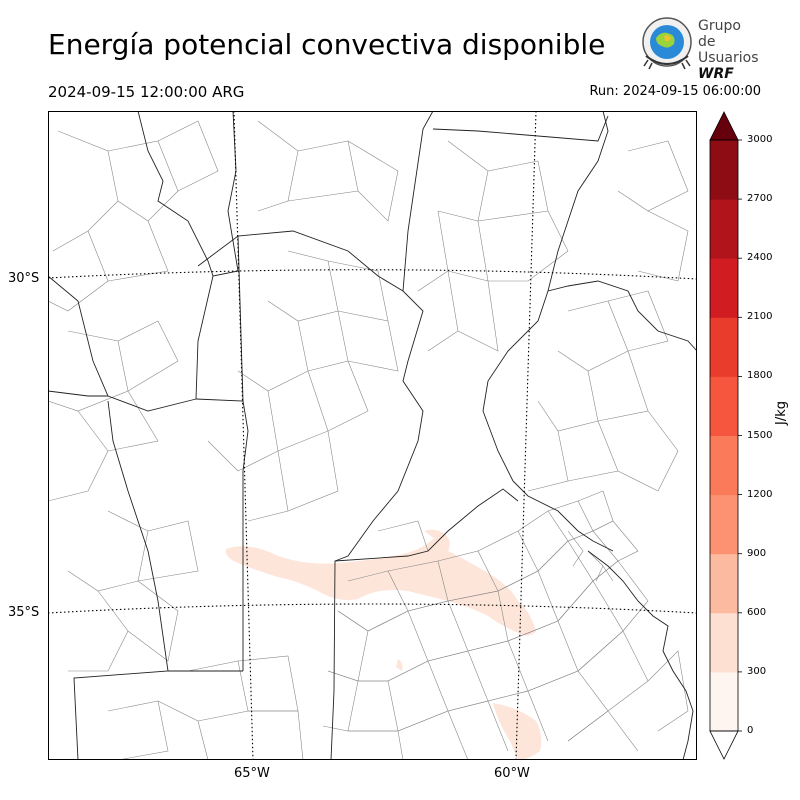 Image resolution: width=800 pixels, height=800 pixels. I want to click on colorbar-tick-label: 600, so click(757, 612).